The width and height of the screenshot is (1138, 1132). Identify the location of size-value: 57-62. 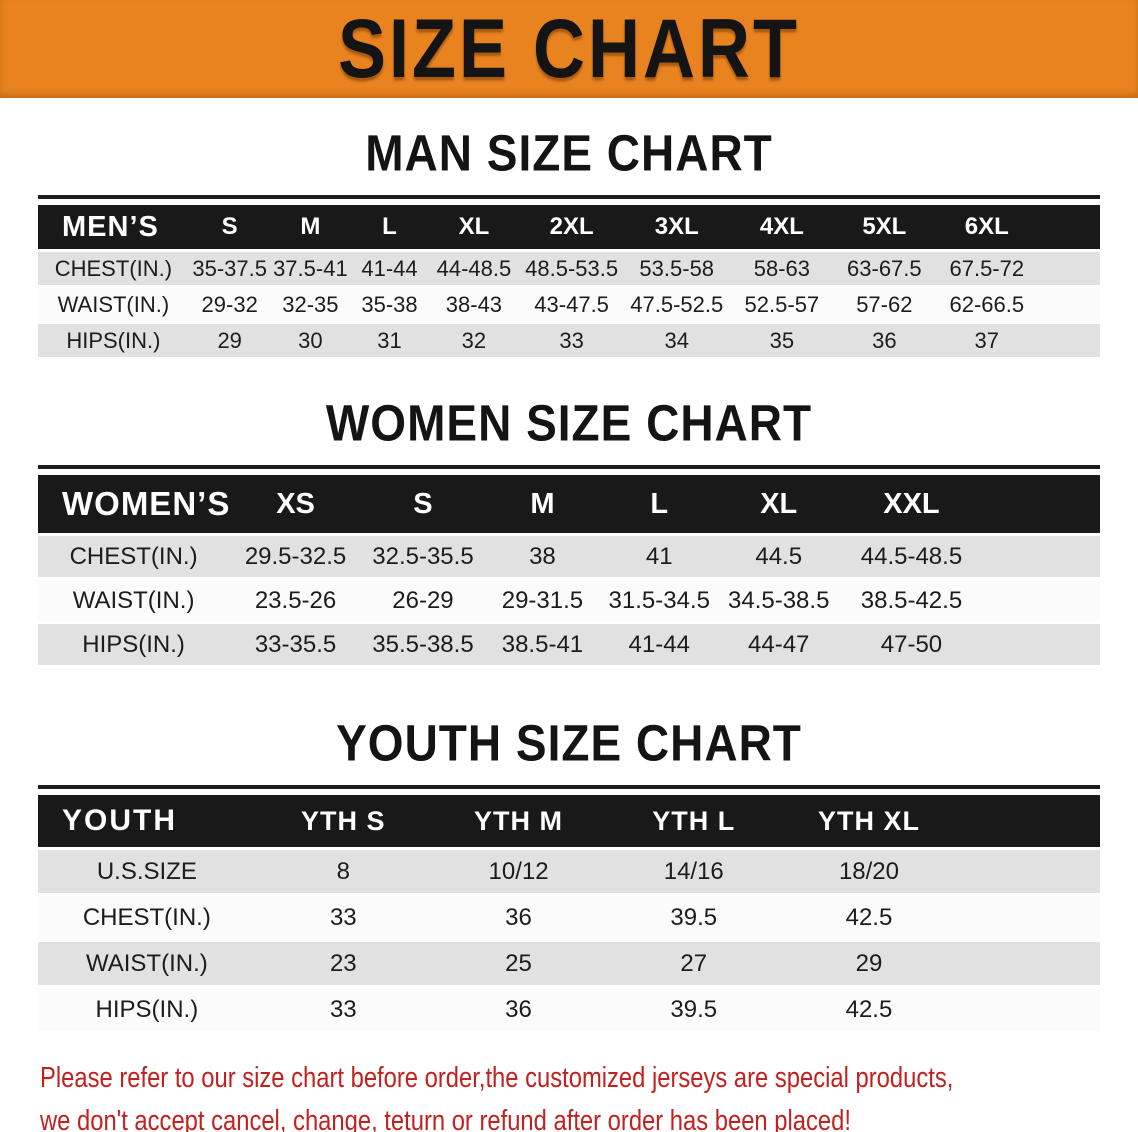
(884, 304).